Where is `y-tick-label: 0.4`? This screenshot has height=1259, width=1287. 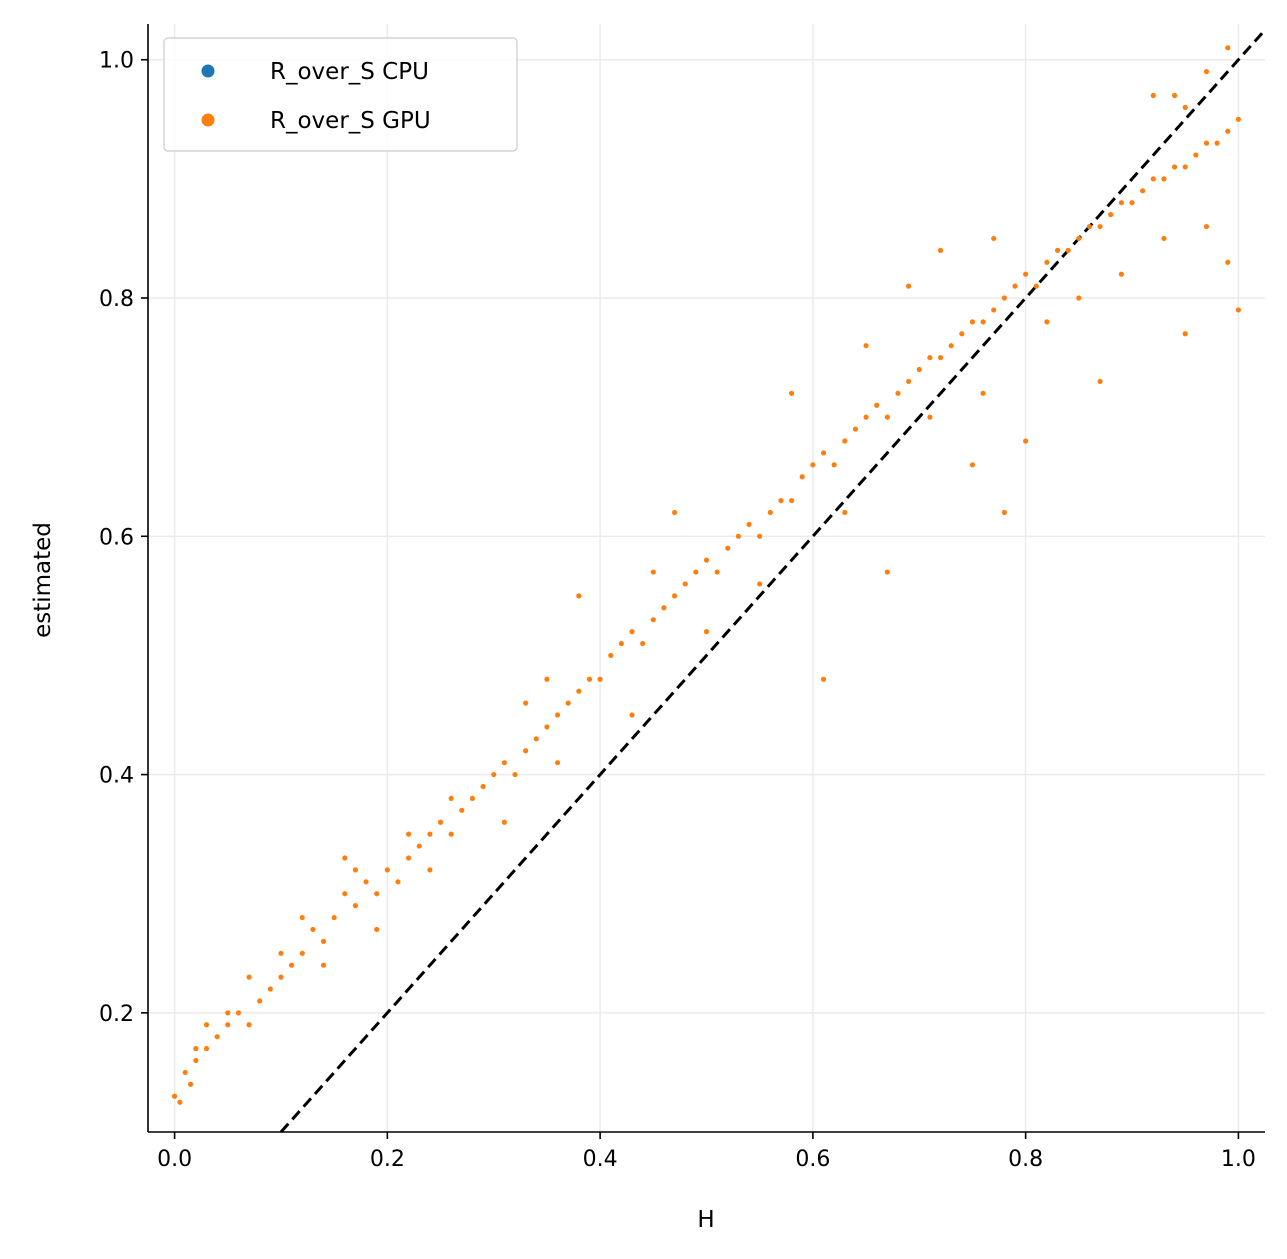
y-tick-label: 0.4 is located at coordinates (116, 776).